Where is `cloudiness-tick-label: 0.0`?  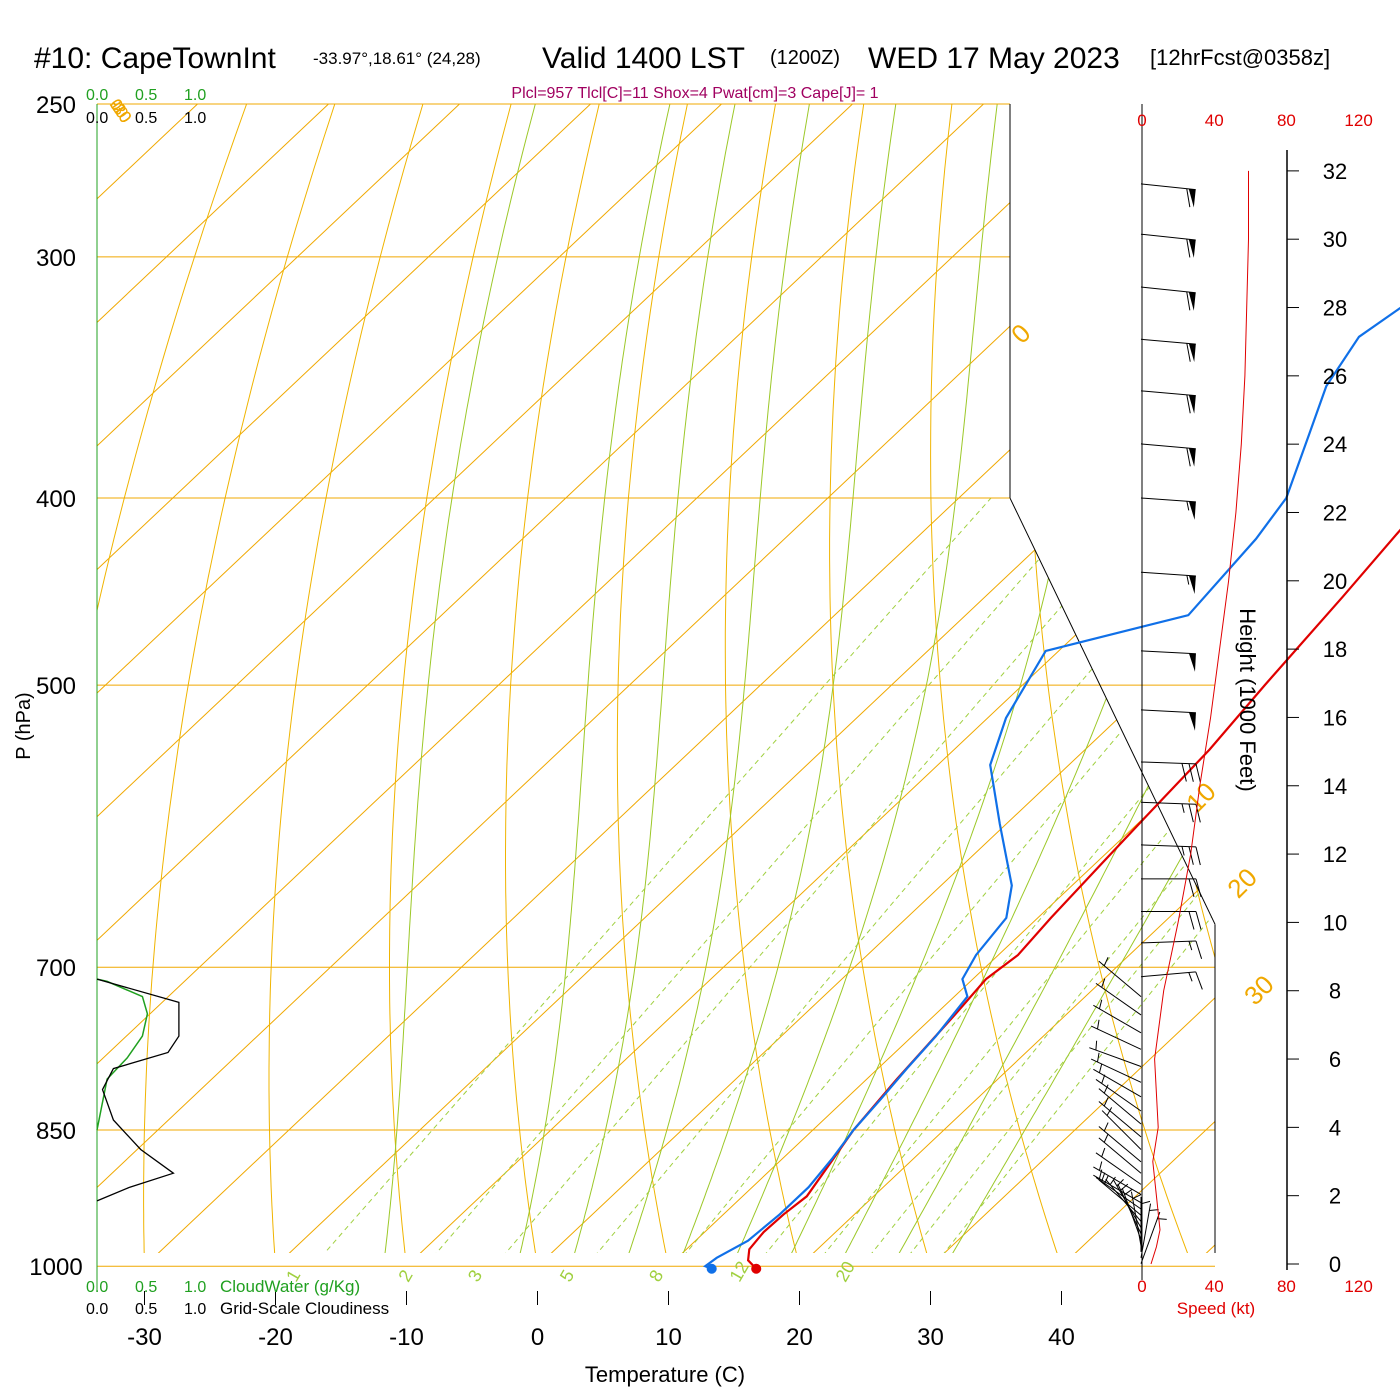
cloudiness-tick-label: 0.0 is located at coordinates (97, 1309).